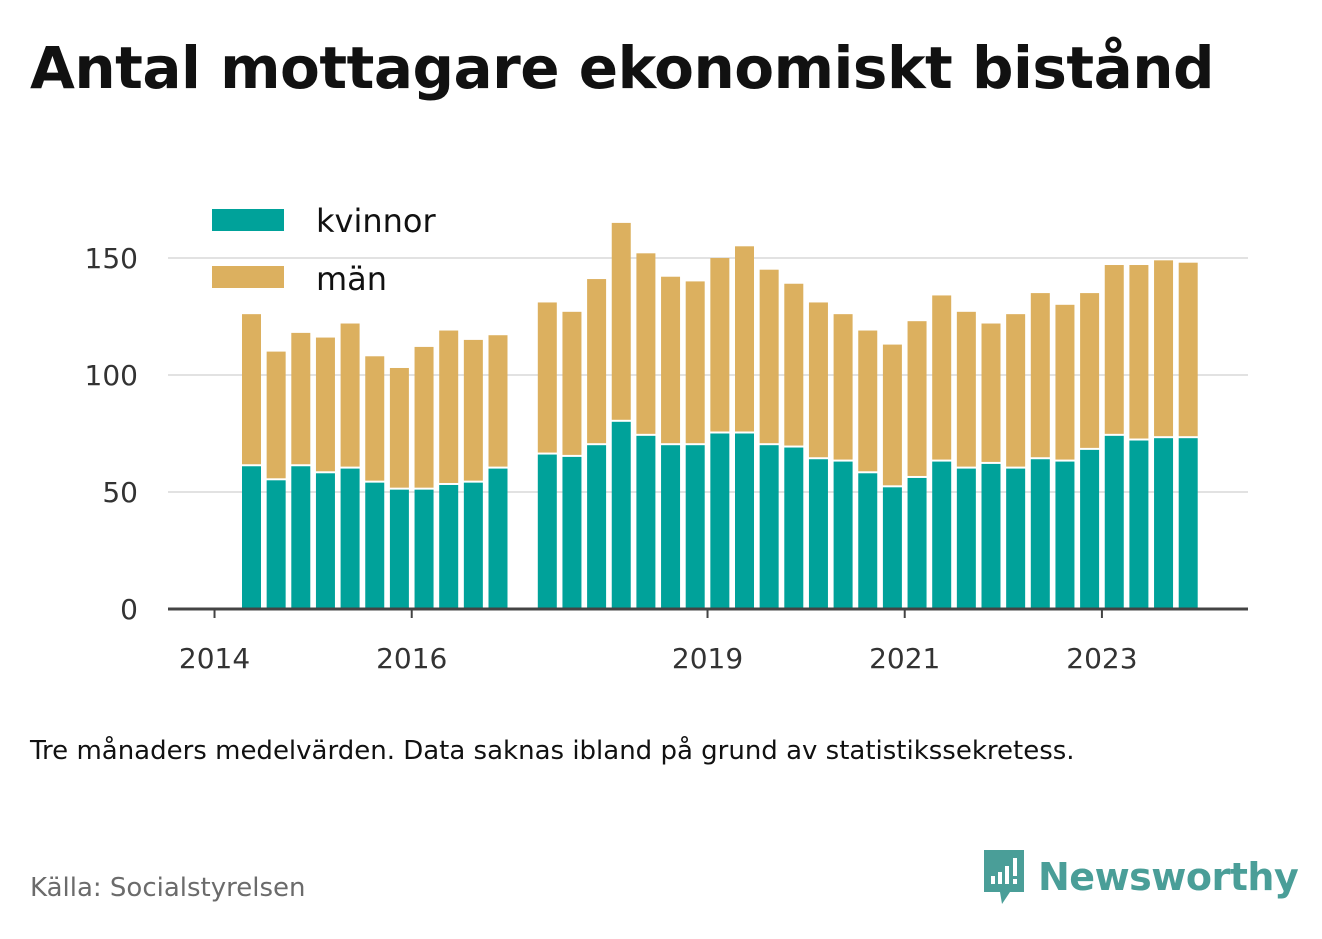  I want to click on bar-man-2017-Q2, so click(547, 377).